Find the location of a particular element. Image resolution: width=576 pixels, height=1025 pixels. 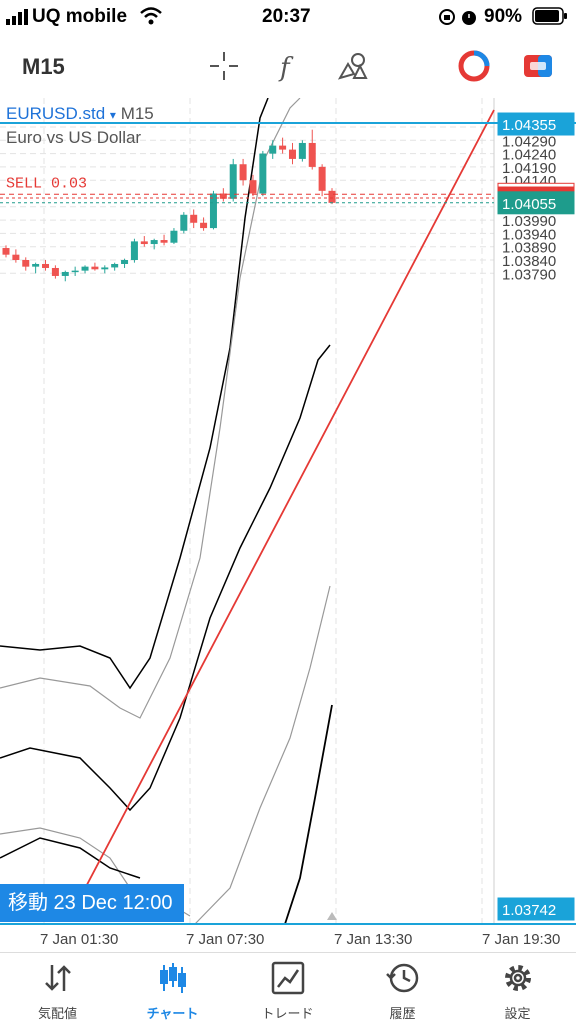

wifi-icon is located at coordinates (151, 16).